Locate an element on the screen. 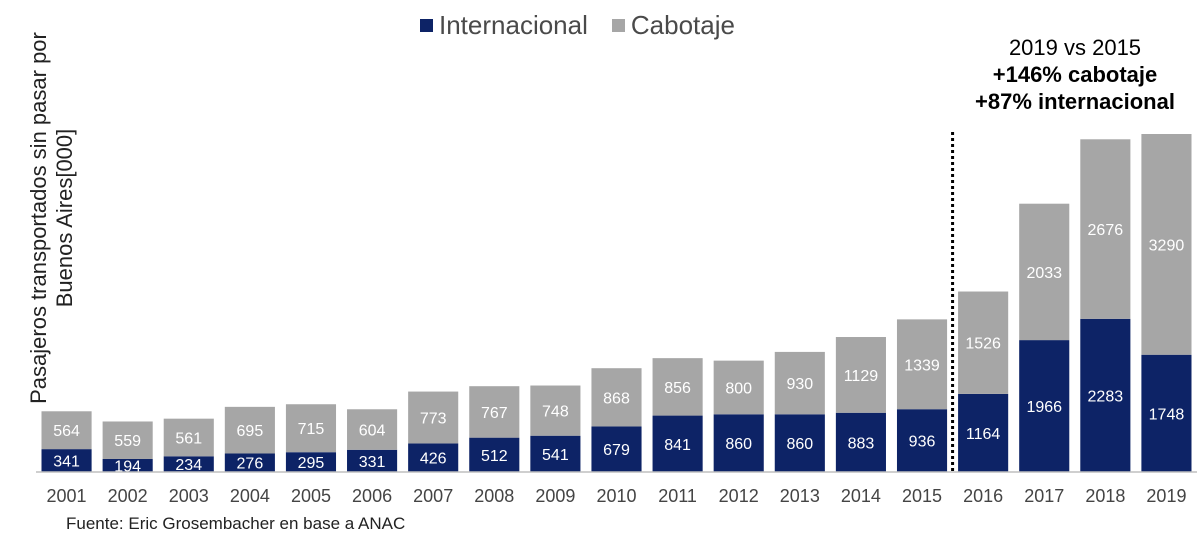 Image resolution: width=1200 pixels, height=546 pixels. bar-internacional-2006 is located at coordinates (372, 460).